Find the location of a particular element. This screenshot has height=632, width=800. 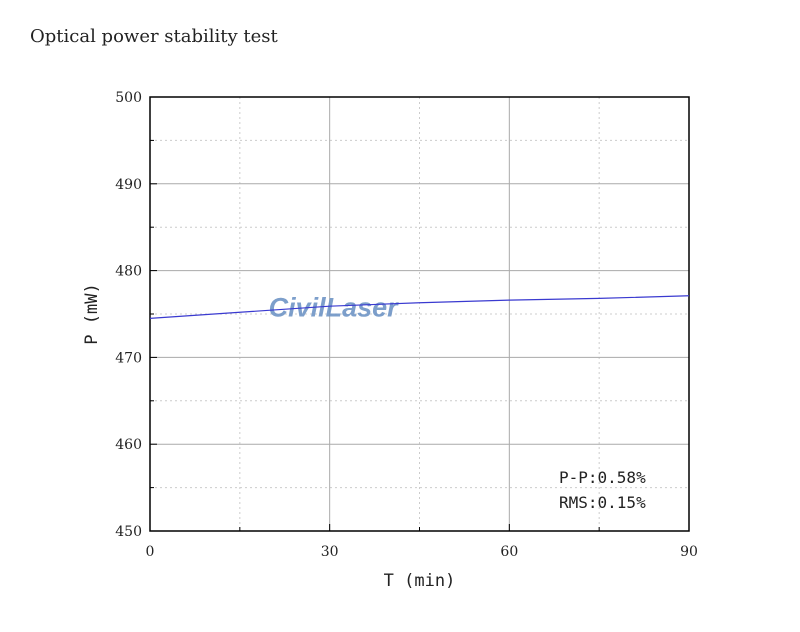

x-tick-label: 30 is located at coordinates (330, 552).